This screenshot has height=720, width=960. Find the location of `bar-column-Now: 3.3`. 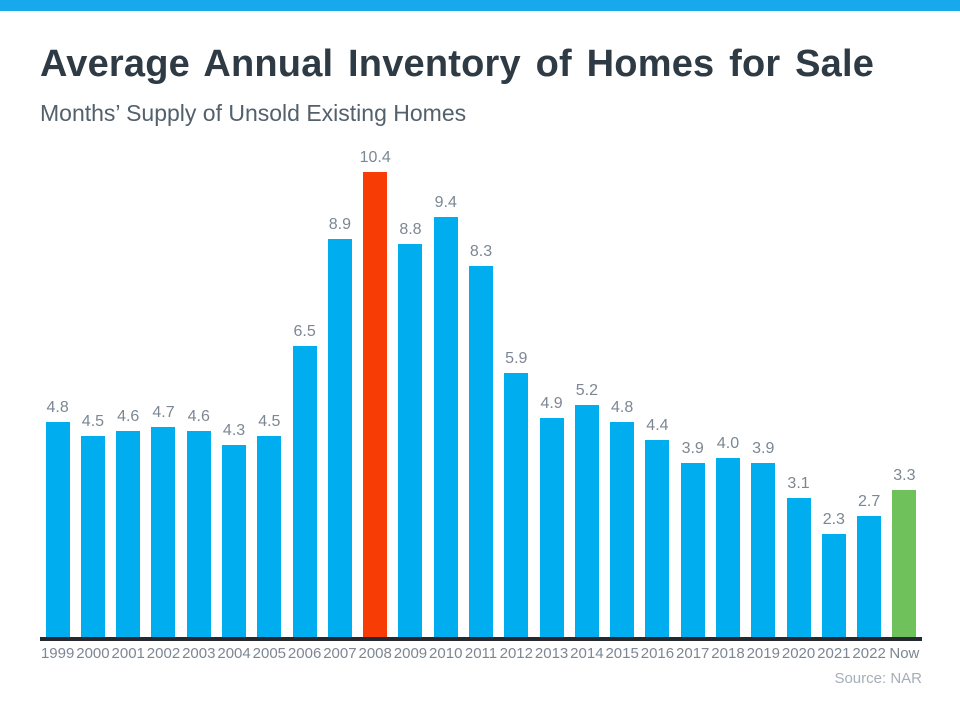

bar-column-Now: 3.3 is located at coordinates (904, 551).